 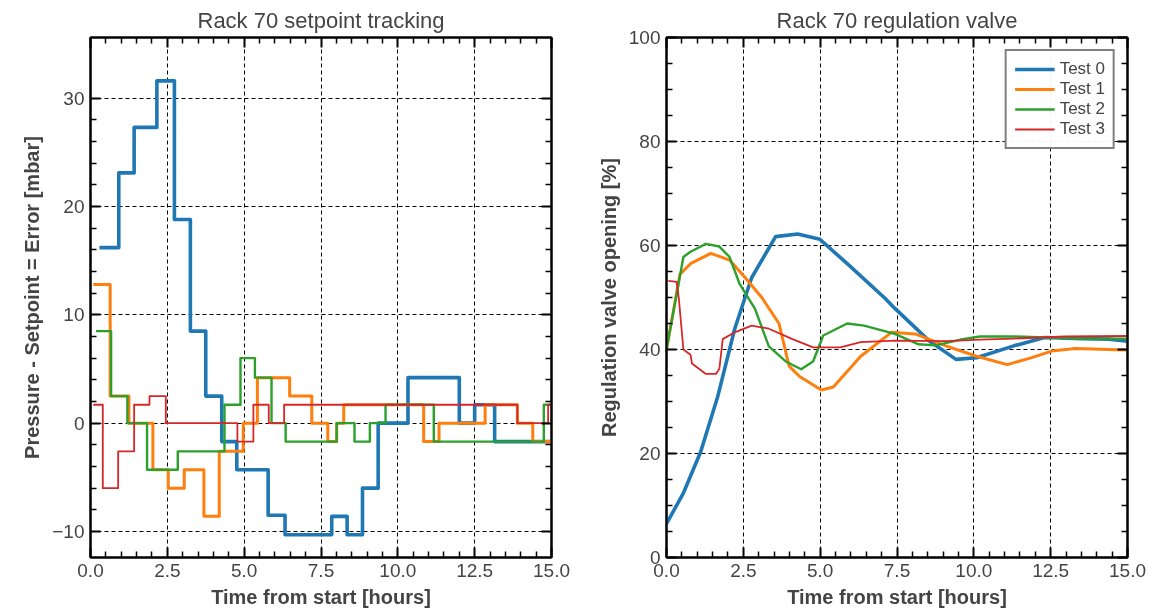 I want to click on y-tick-label: −10, so click(x=68, y=531).